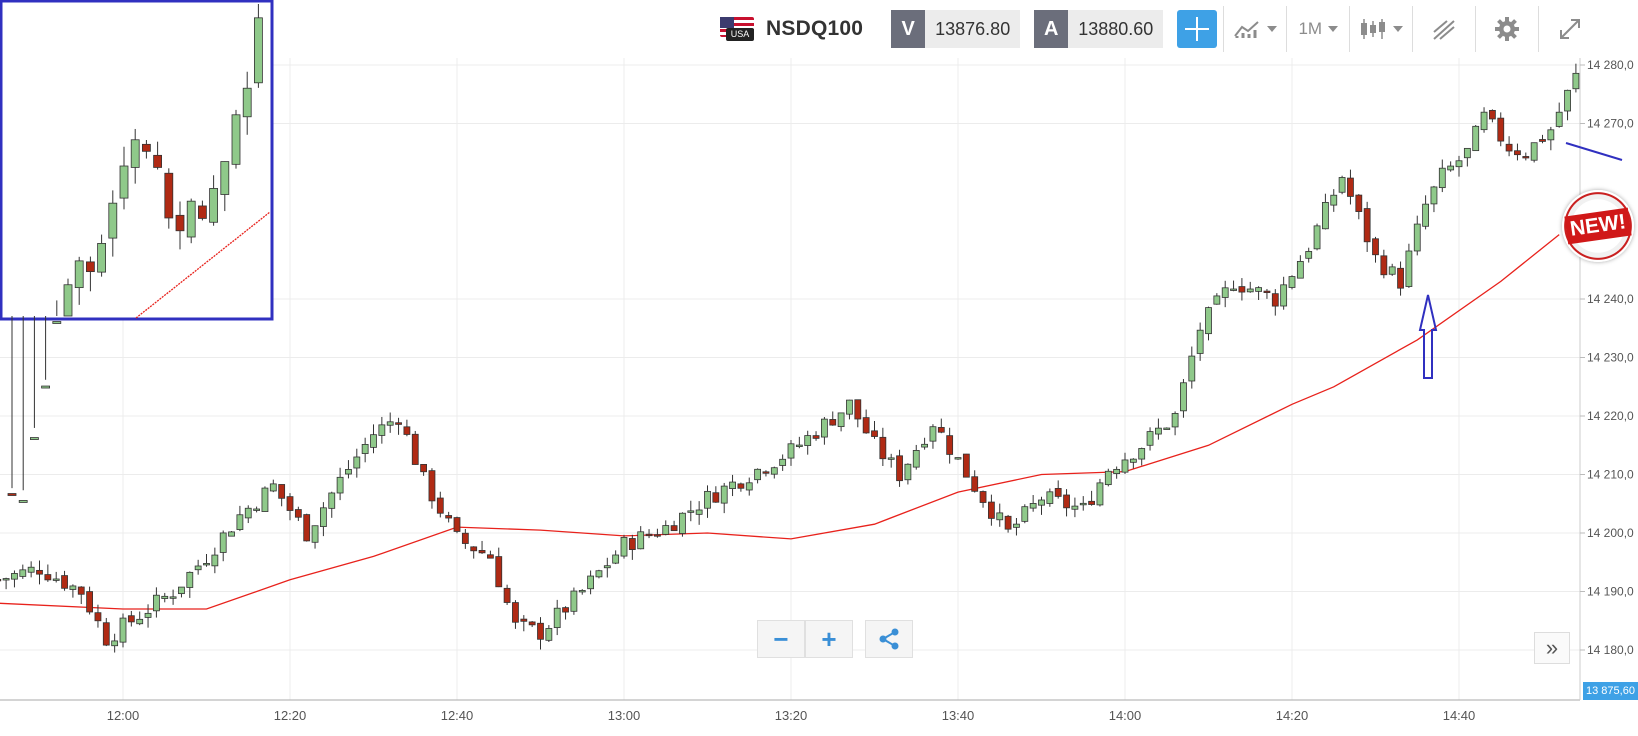  I want to click on y-tick-label: 14 180,0, so click(1610, 650).